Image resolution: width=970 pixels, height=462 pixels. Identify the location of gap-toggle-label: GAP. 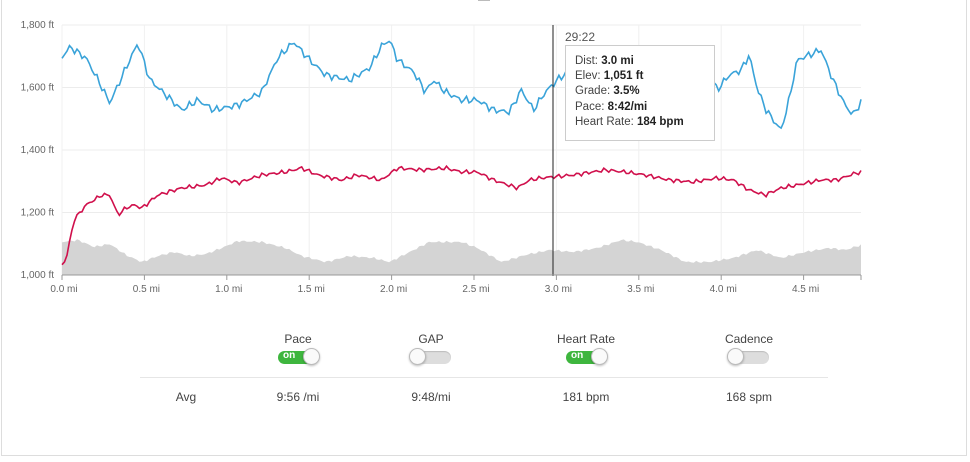
(431, 339).